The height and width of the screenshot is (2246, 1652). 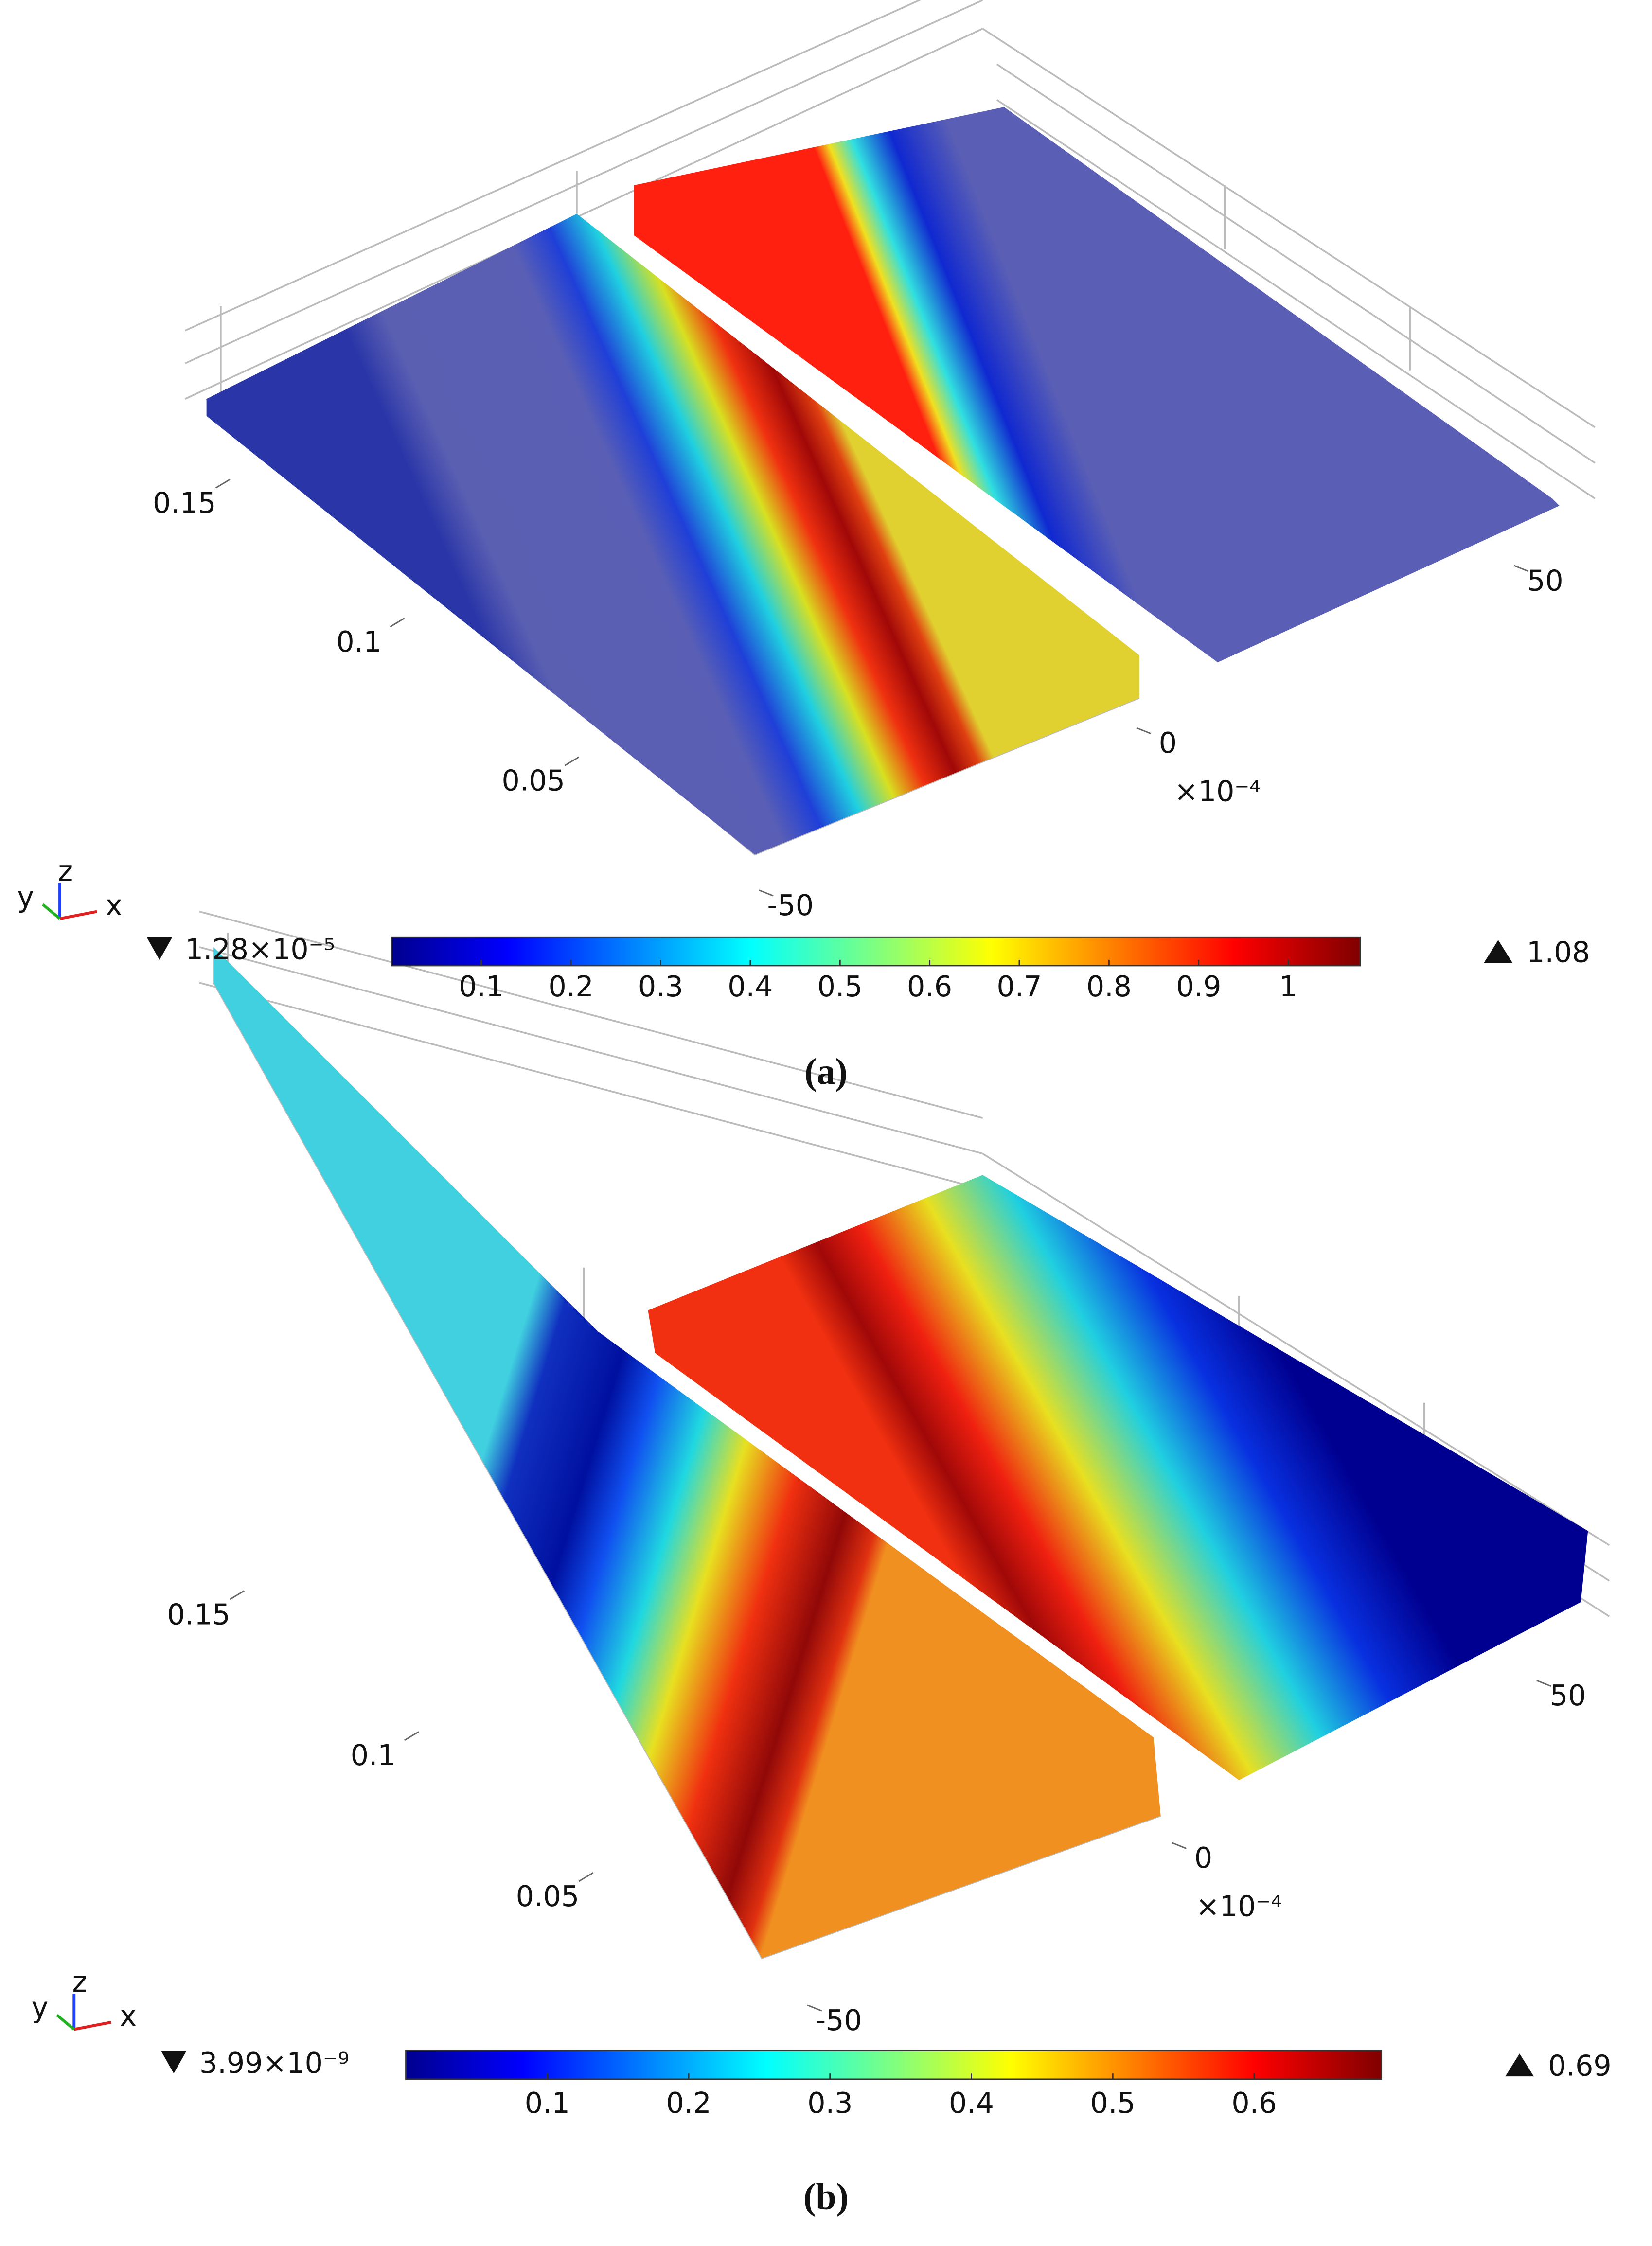 I want to click on colorbar-min: 3.99×10⁻⁹, so click(x=274, y=2063).